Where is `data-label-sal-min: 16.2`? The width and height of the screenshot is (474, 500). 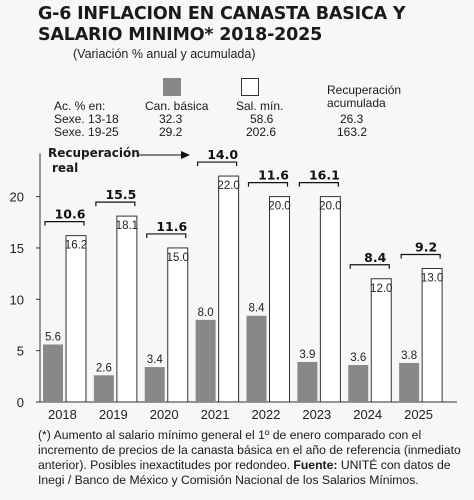
data-label-sal-min: 16.2 is located at coordinates (76, 246).